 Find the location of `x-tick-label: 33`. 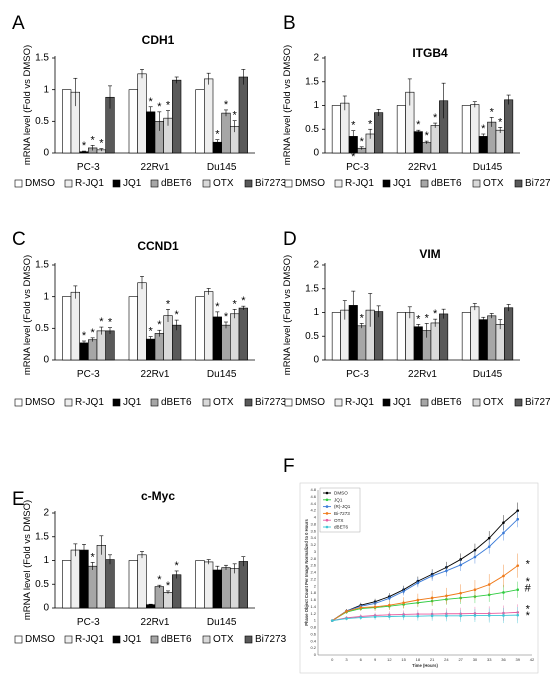

x-tick-label: 33 is located at coordinates (489, 659).